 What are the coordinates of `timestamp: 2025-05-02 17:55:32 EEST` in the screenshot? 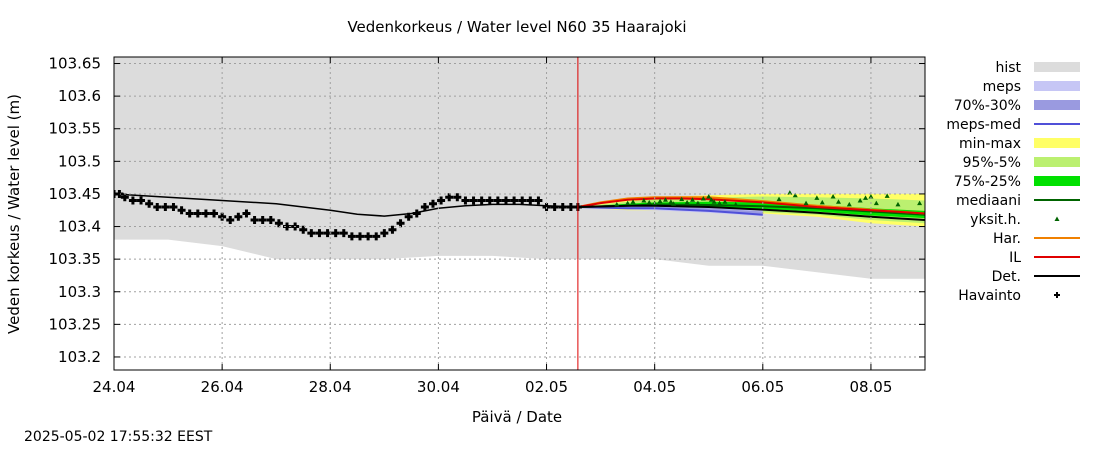 It's located at (118, 437).